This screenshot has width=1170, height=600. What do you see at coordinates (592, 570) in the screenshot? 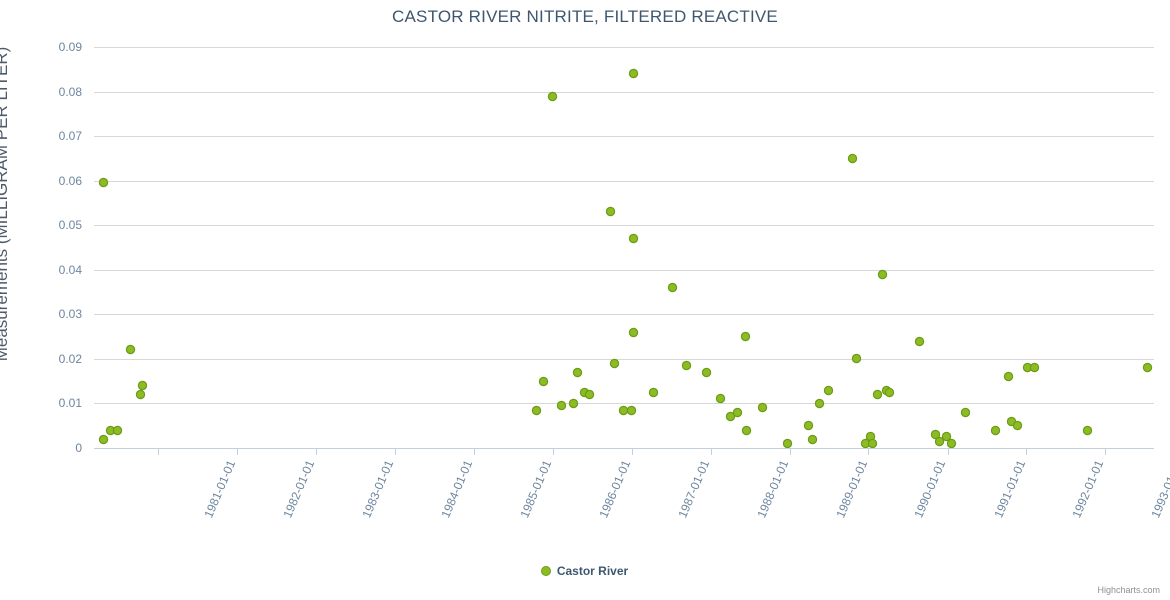
I see `legend-label: Castor River` at bounding box center [592, 570].